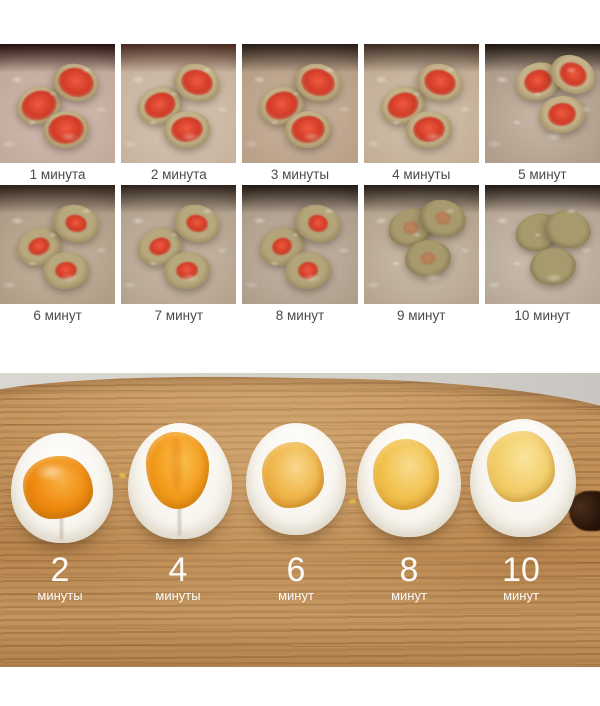 The image size is (600, 706). I want to click on yolk-6-min, so click(293, 475).